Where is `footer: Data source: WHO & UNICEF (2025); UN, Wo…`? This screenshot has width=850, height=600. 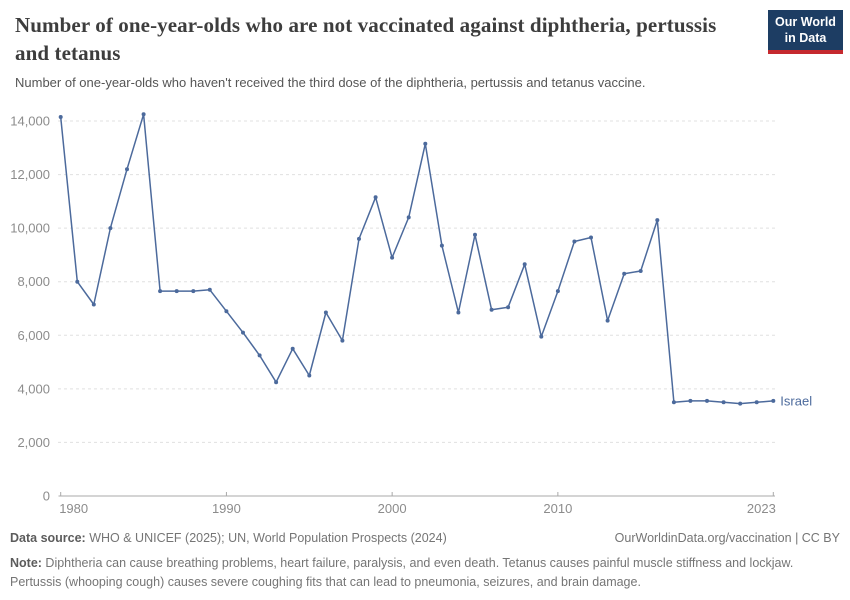
footer: Data source: WHO & UNICEF (2025); UN, Wo… is located at coordinates (425, 561).